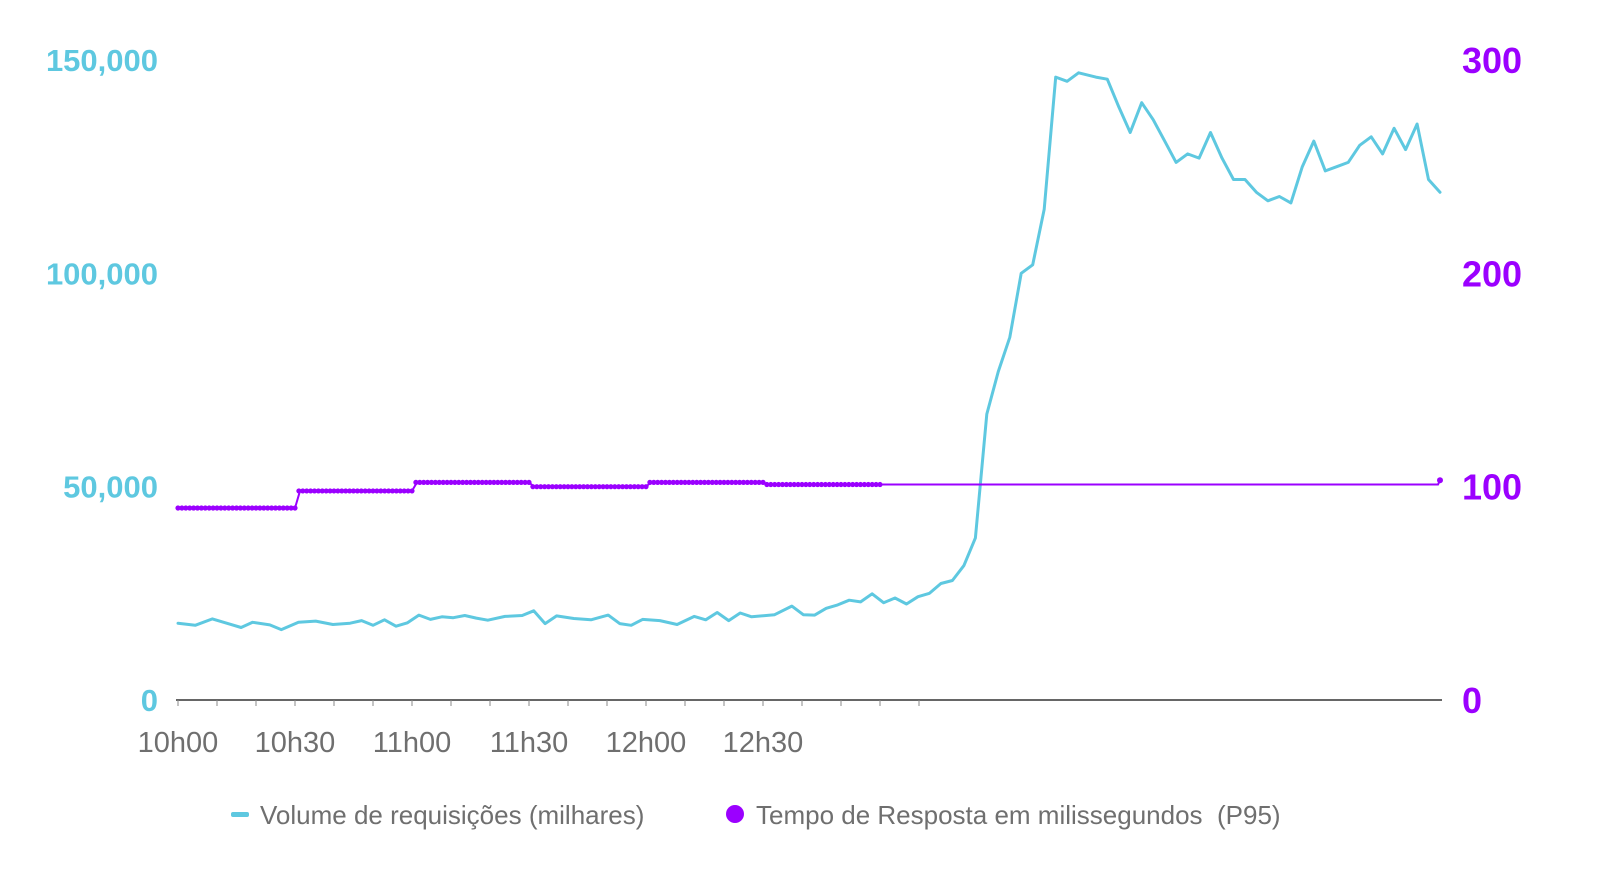  I want to click on right-axis-ticks: 0 100 200 300, so click(1492, 380).